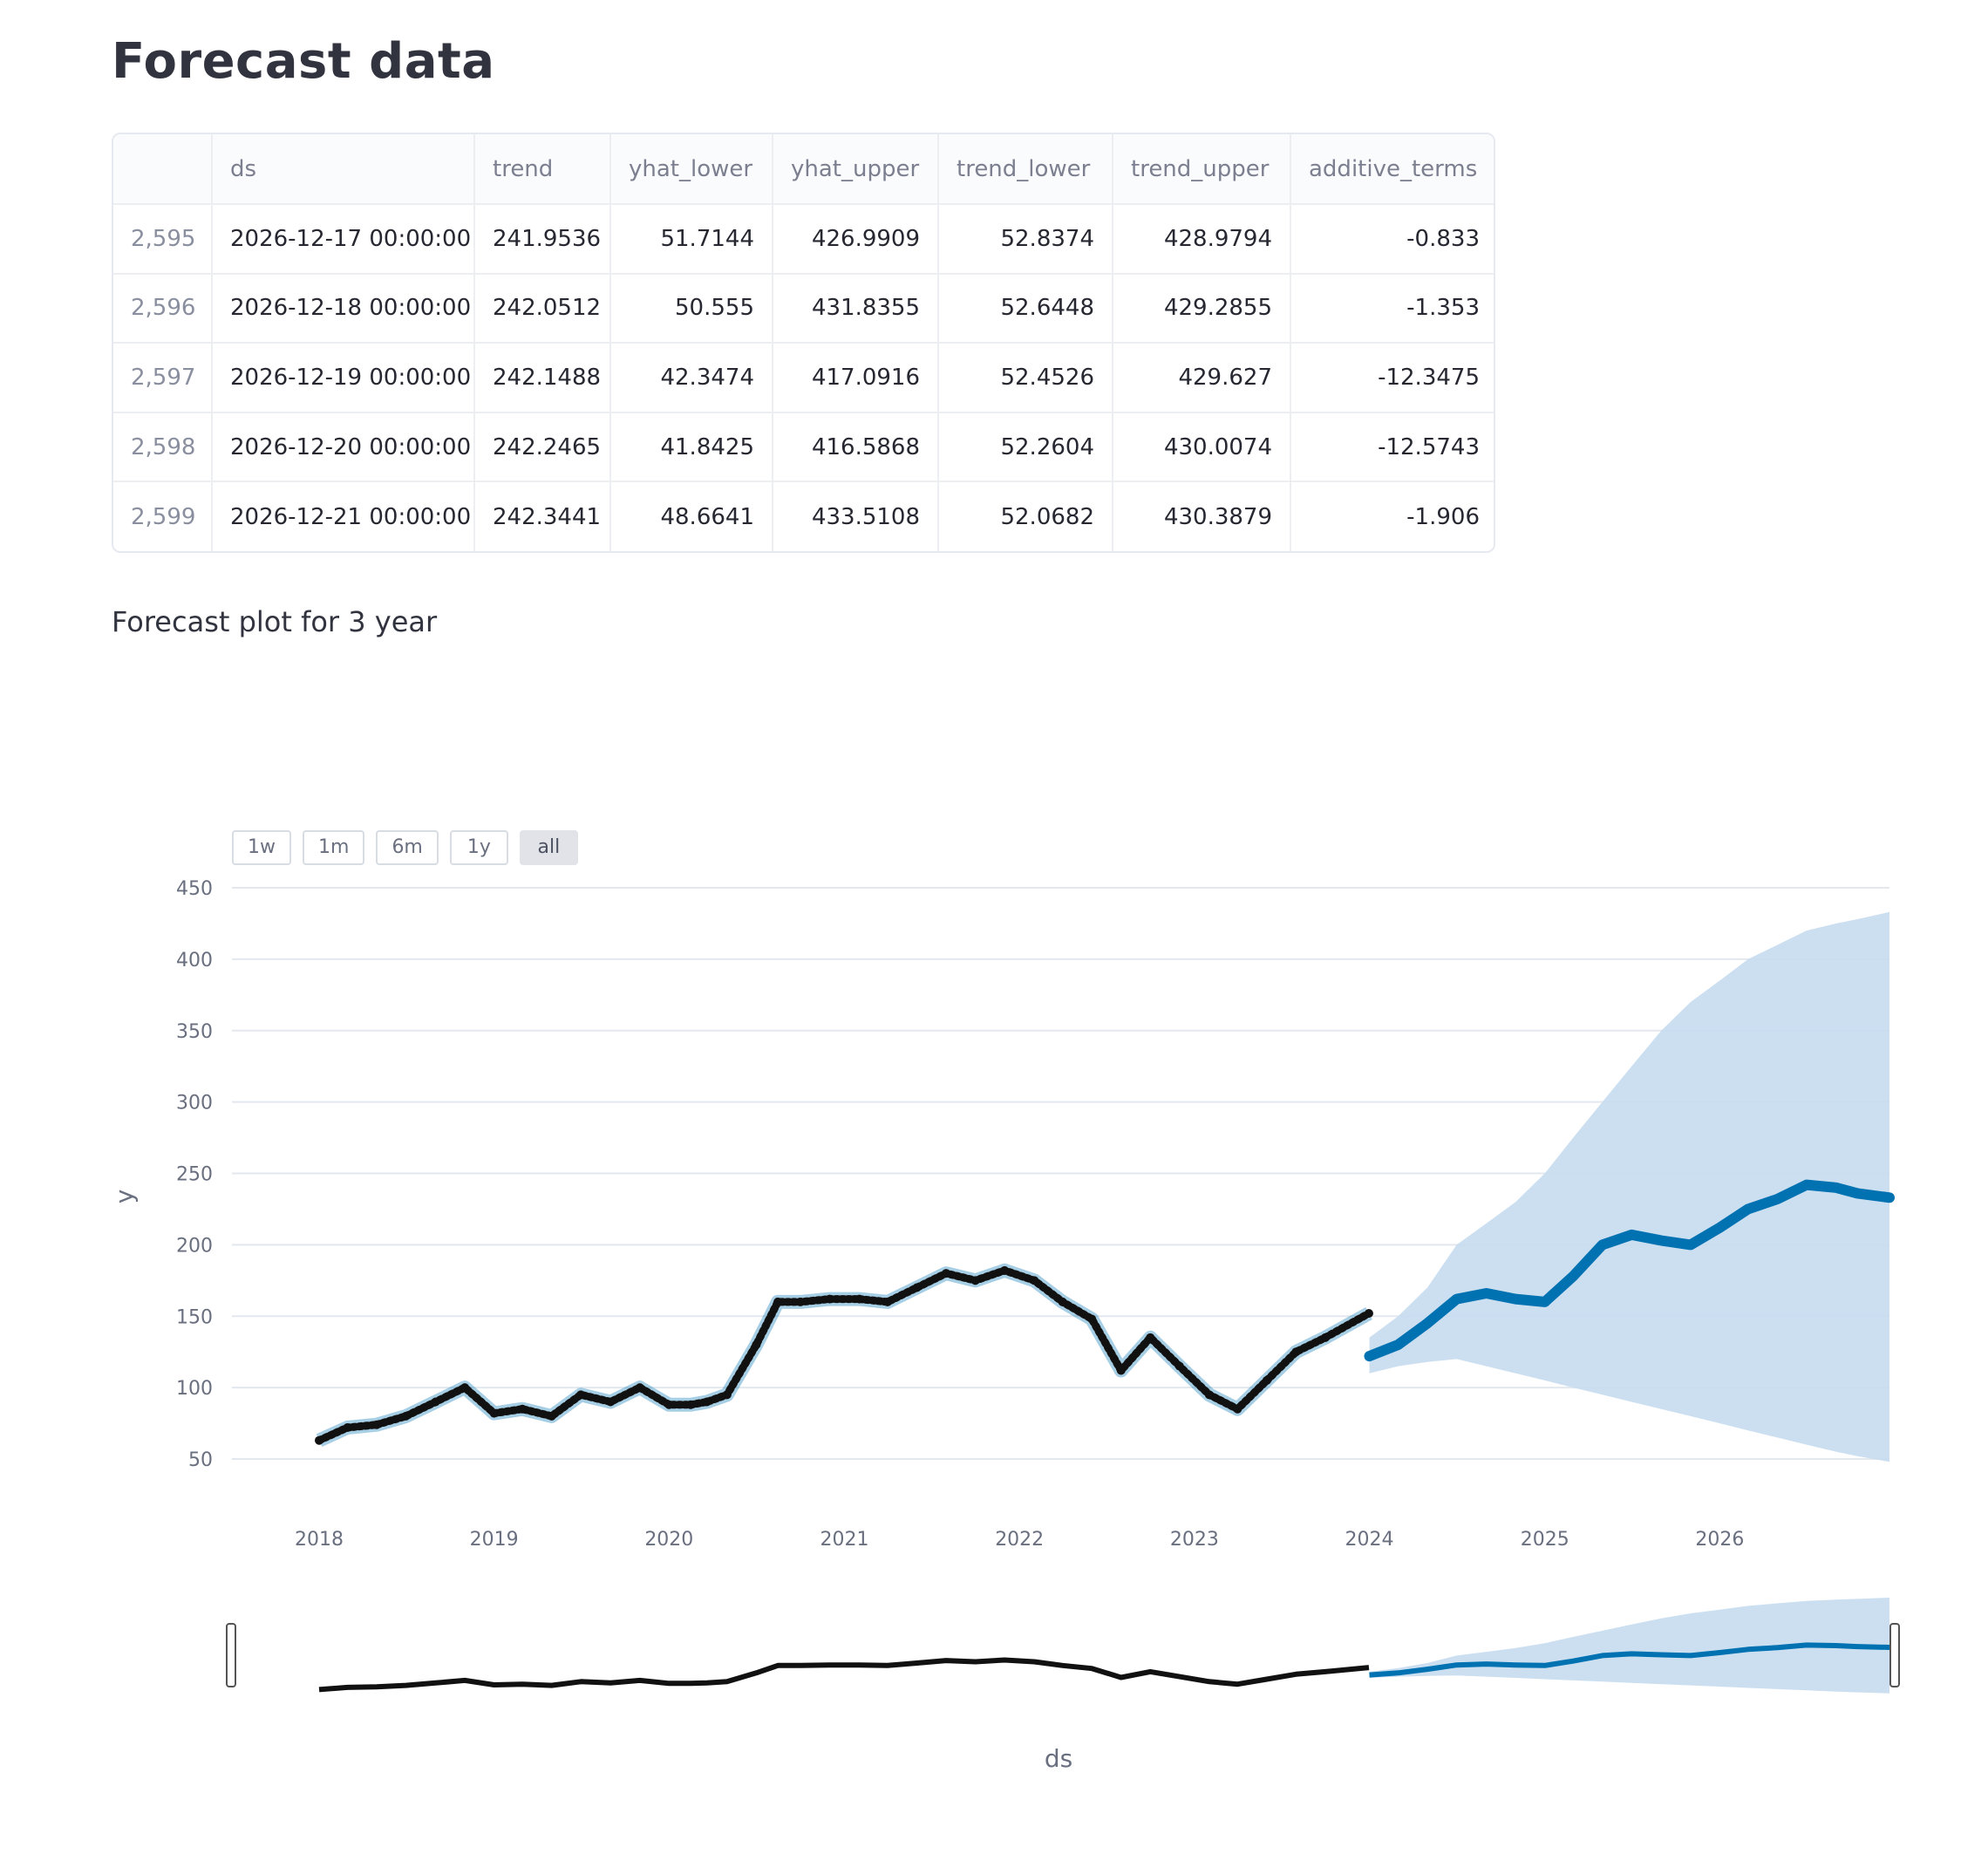  I want to click on range-button-1m: 1m, so click(334, 847).